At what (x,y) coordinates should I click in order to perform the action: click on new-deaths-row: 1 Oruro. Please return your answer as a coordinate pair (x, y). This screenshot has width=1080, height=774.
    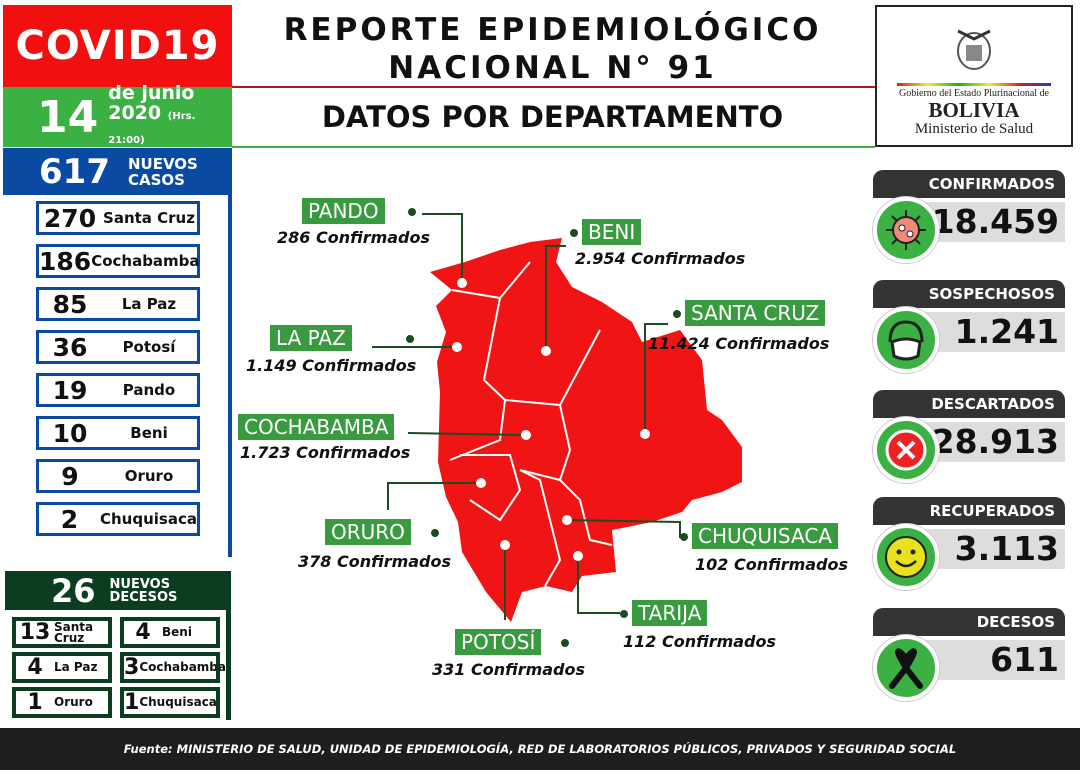
    Looking at the image, I should click on (62, 702).